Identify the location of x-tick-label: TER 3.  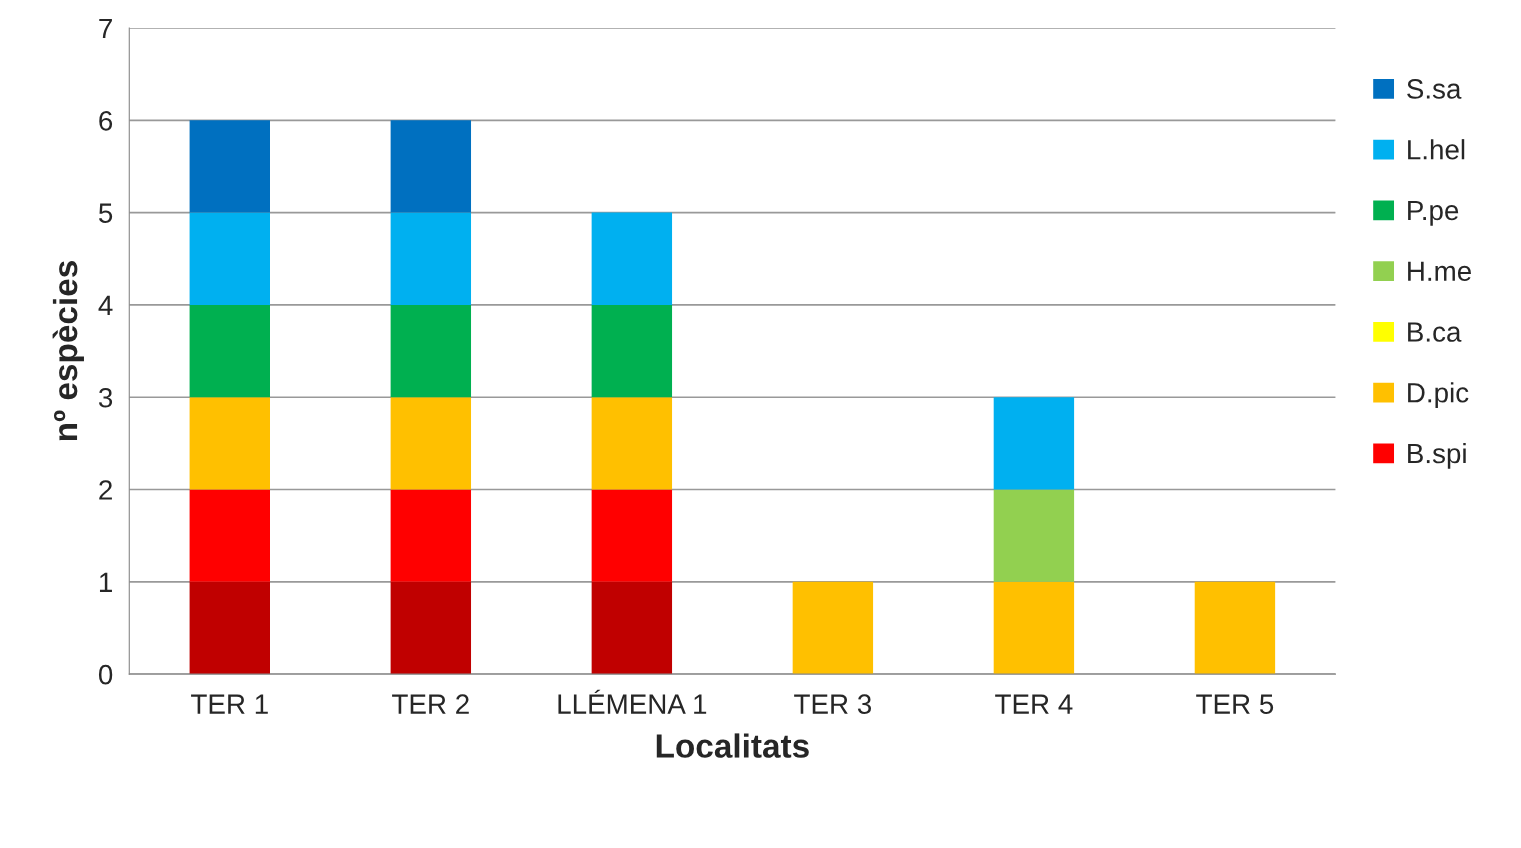
(833, 704).